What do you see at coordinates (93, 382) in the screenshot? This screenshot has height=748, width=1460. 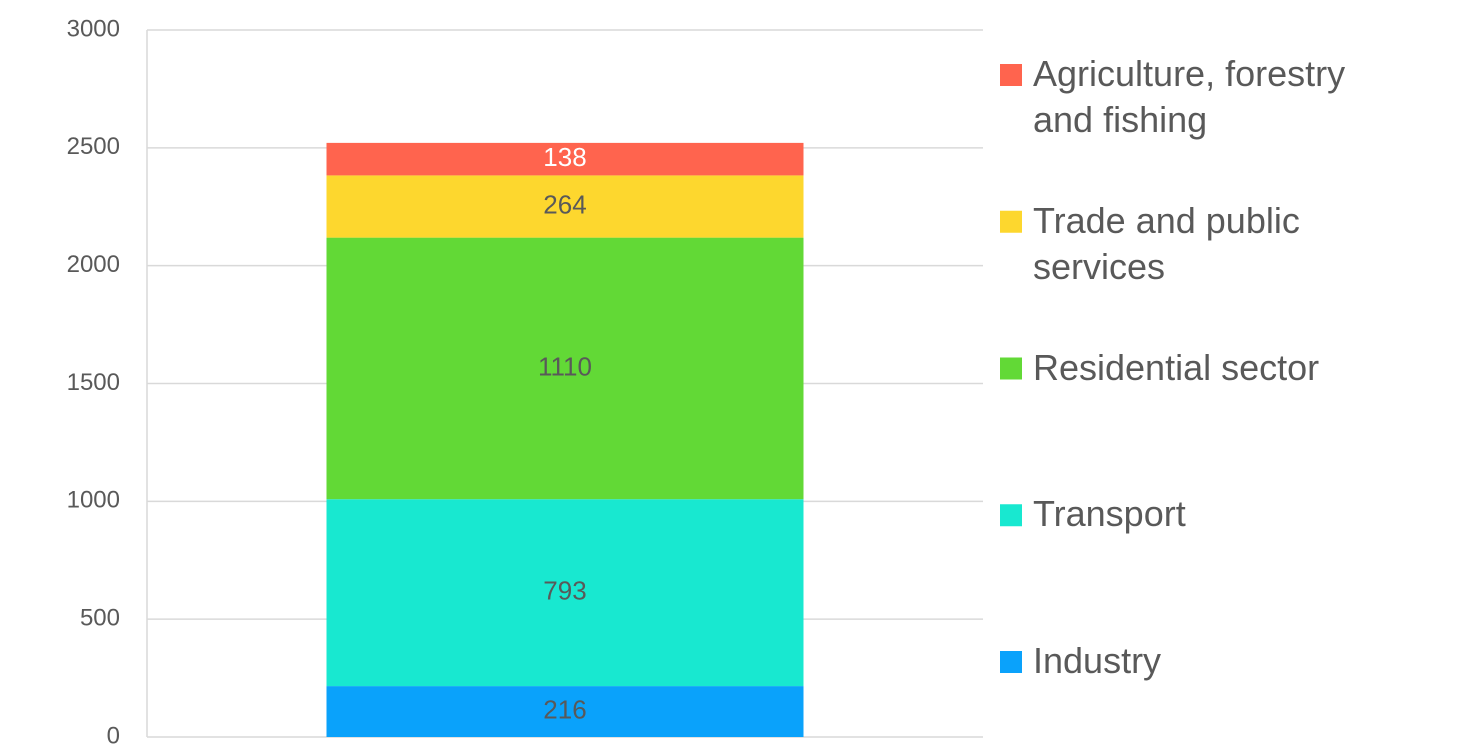 I see `y-tick-label: 1500` at bounding box center [93, 382].